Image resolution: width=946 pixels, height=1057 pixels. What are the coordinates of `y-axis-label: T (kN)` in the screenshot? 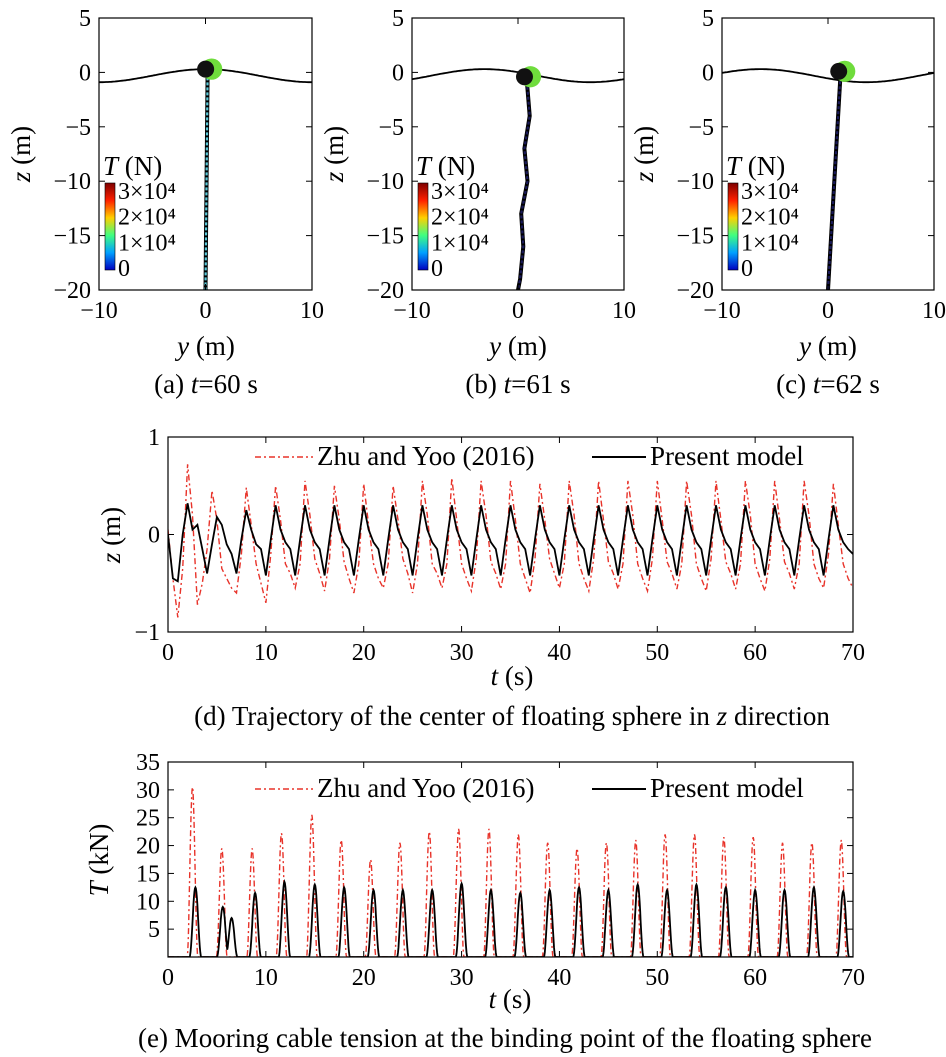 It's located at (99, 860).